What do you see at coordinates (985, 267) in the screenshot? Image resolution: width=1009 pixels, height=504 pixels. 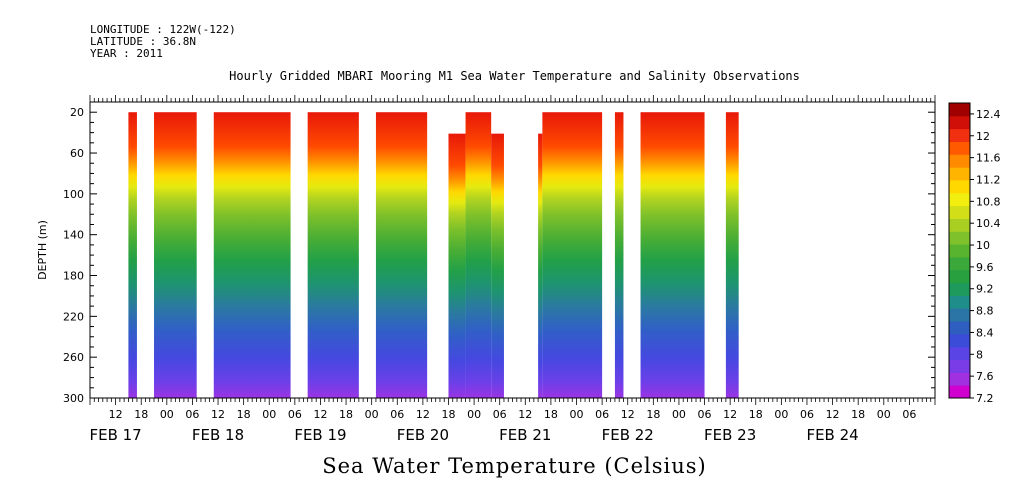 I see `colorbar-label: 9.6` at bounding box center [985, 267].